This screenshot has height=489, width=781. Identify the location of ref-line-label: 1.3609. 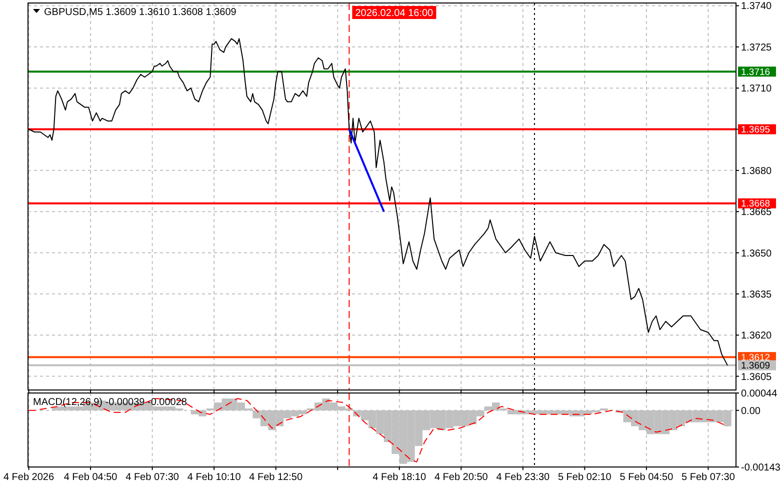
(755, 366).